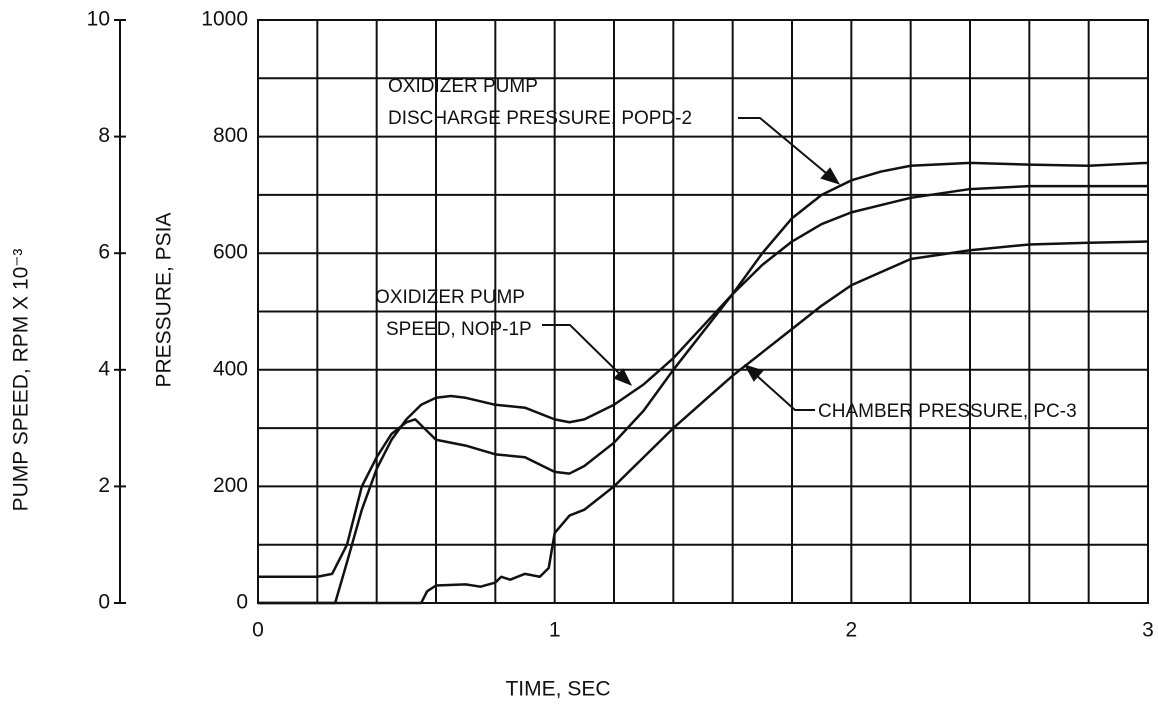 The height and width of the screenshot is (705, 1158). What do you see at coordinates (98, 19) in the screenshot?
I see `y2-tick-label: 10` at bounding box center [98, 19].